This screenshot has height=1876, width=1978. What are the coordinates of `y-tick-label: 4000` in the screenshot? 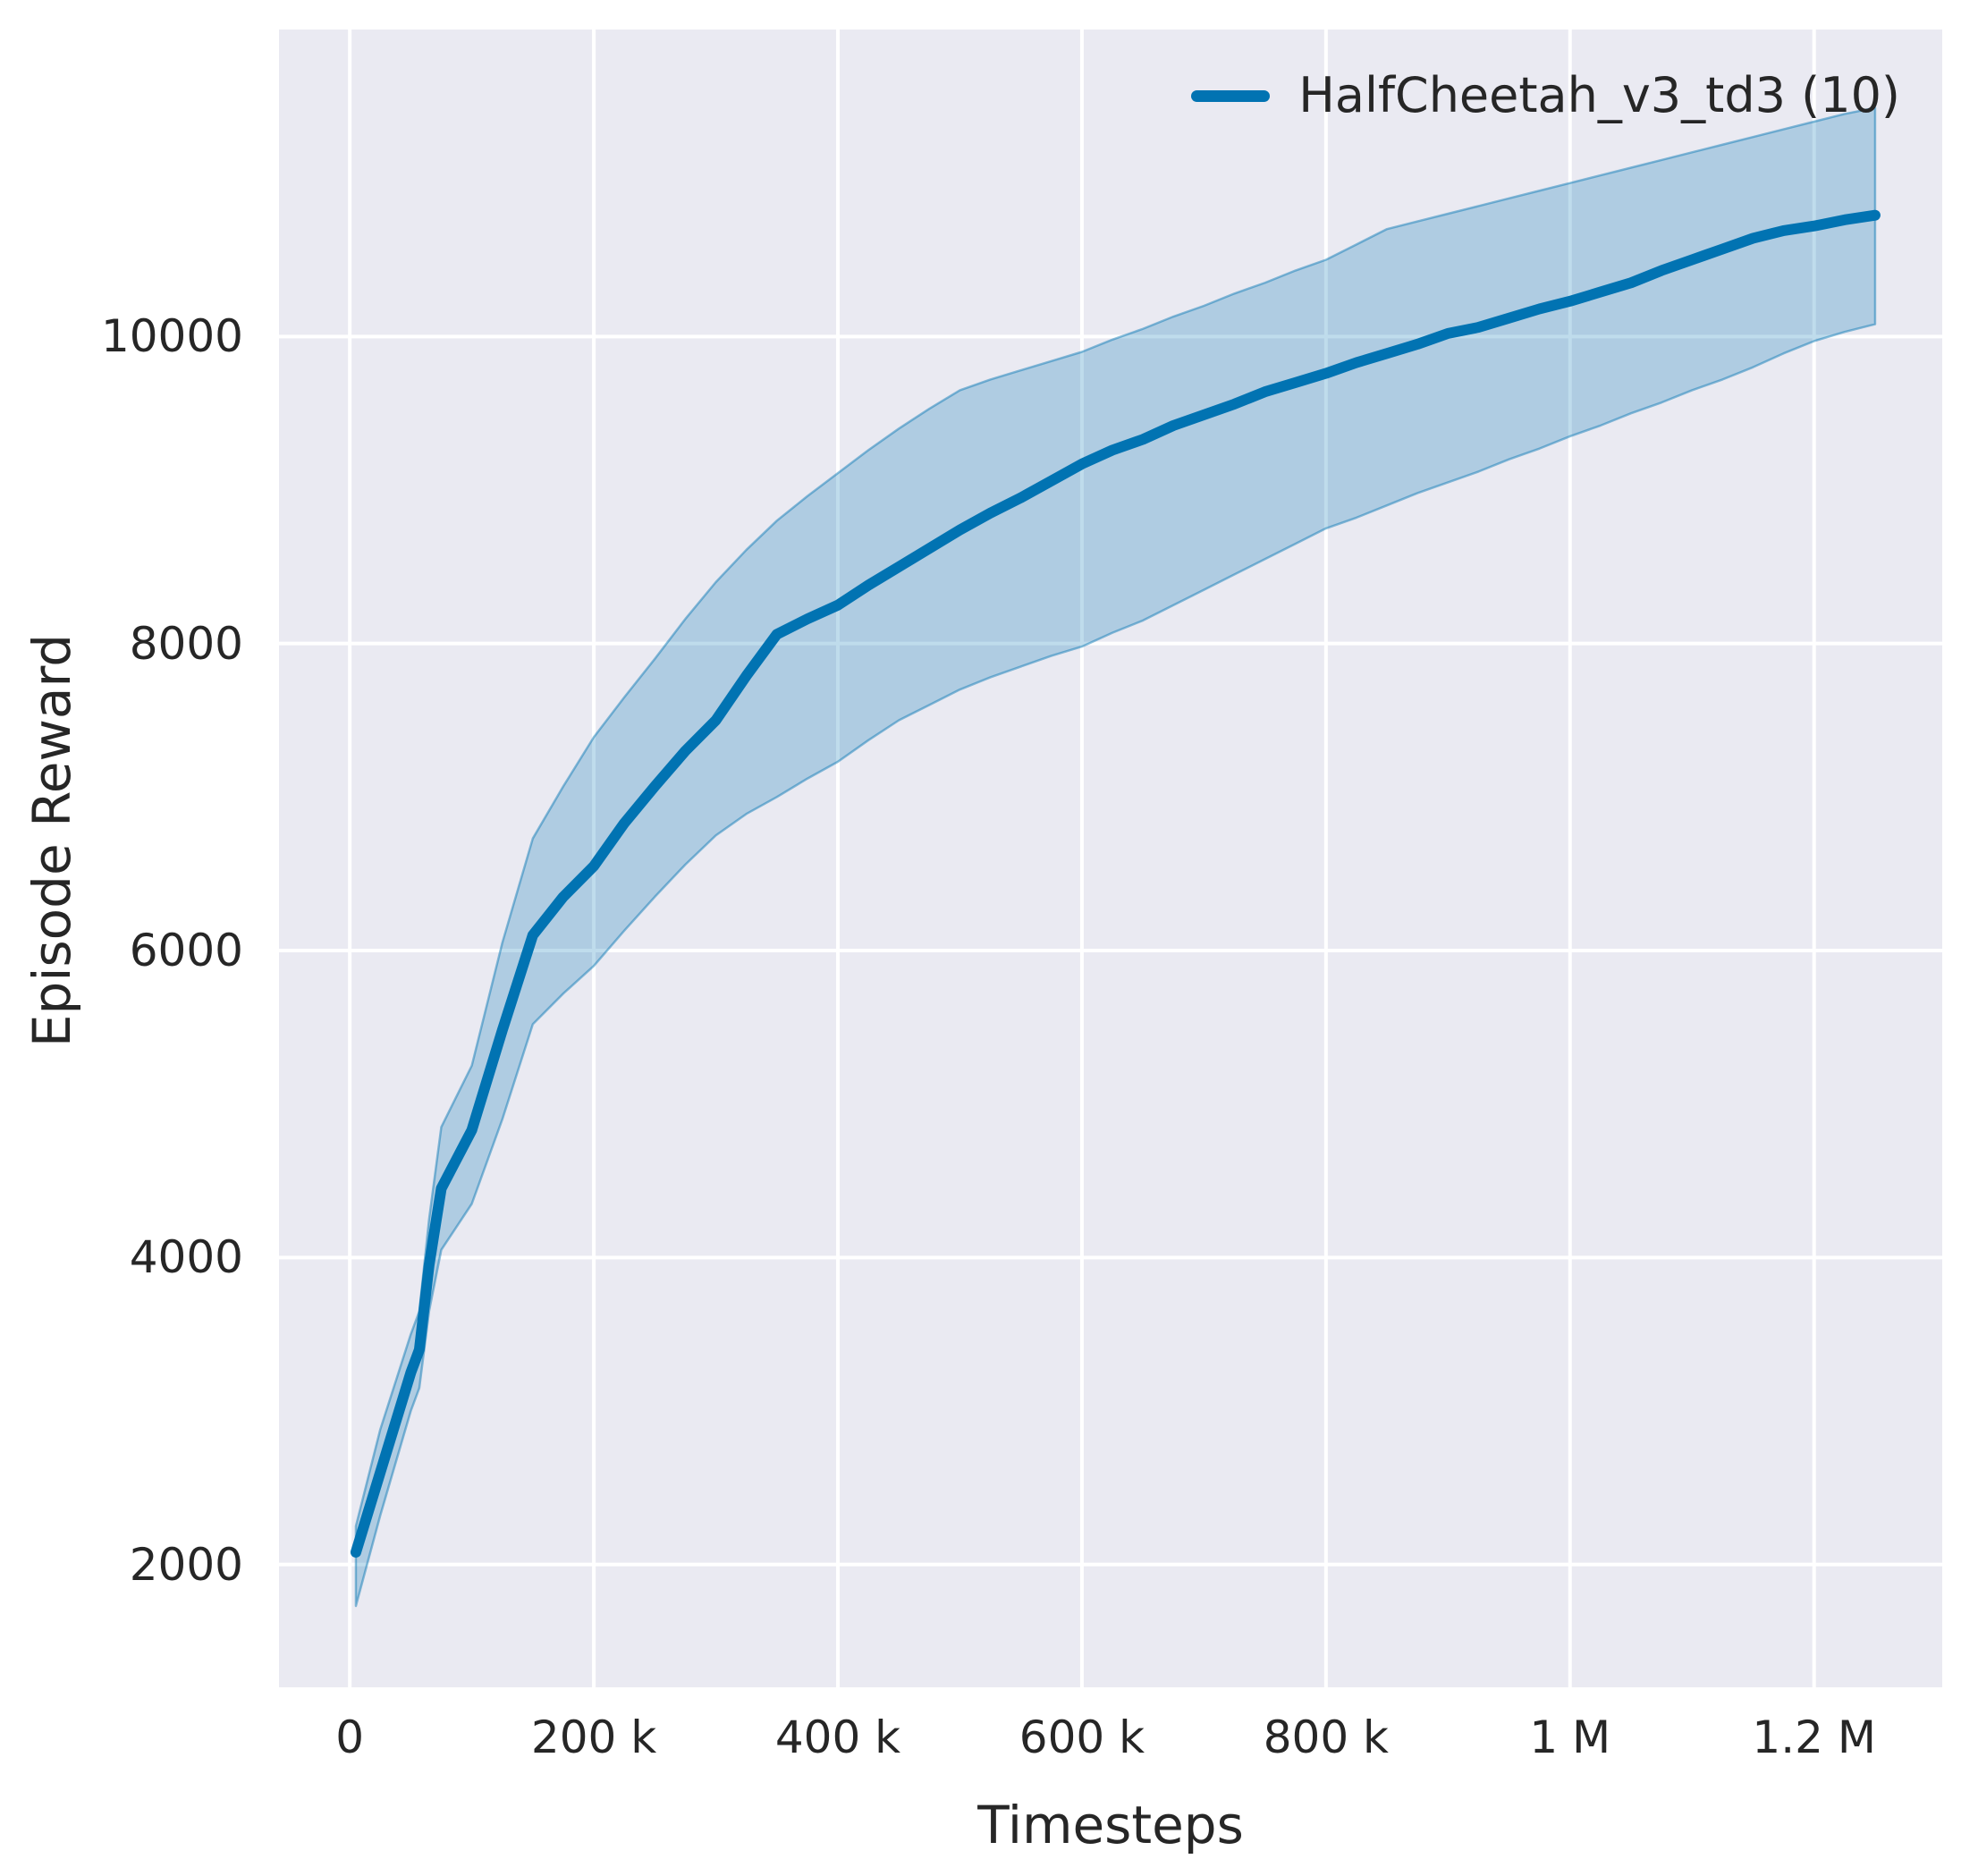 It's located at (186, 1257).